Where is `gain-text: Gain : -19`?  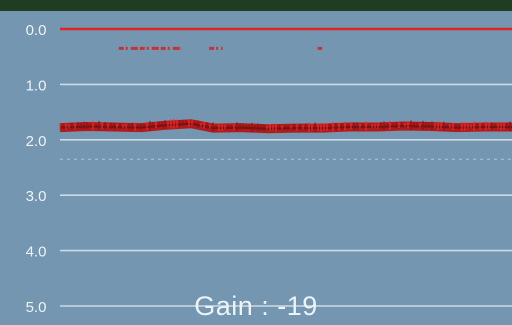
gain-text: Gain : -19 is located at coordinates (256, 306).